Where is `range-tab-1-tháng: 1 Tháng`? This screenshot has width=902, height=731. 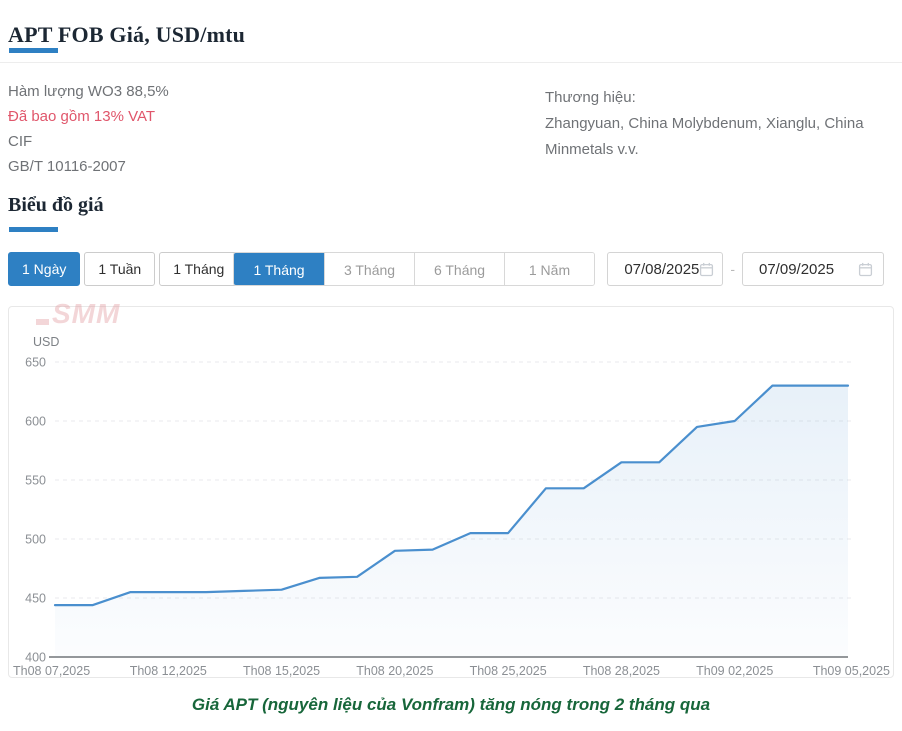 range-tab-1-tháng: 1 Tháng is located at coordinates (279, 269).